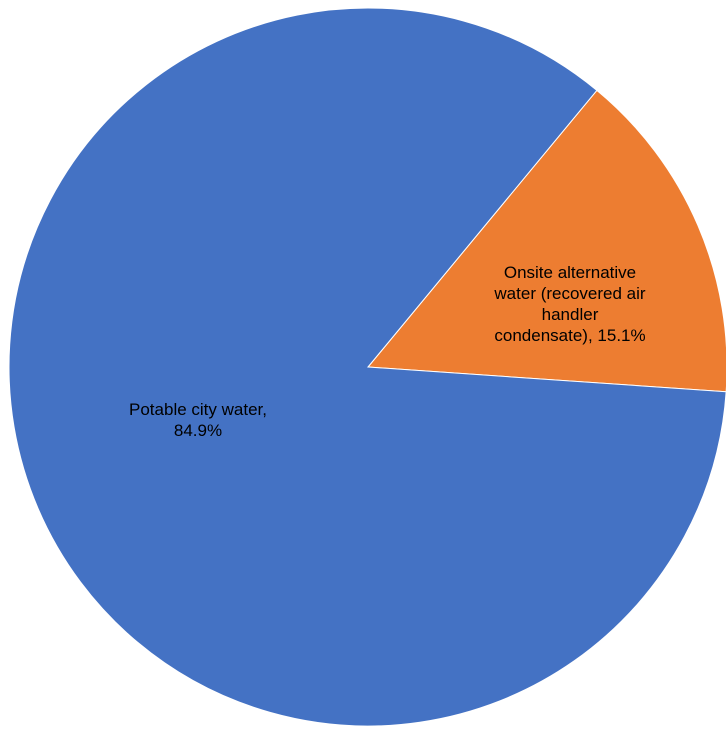 The image size is (726, 730). Describe the element at coordinates (198, 420) in the screenshot. I see `slice-label-potable-city-water: Potable city water, 84.9%` at that location.